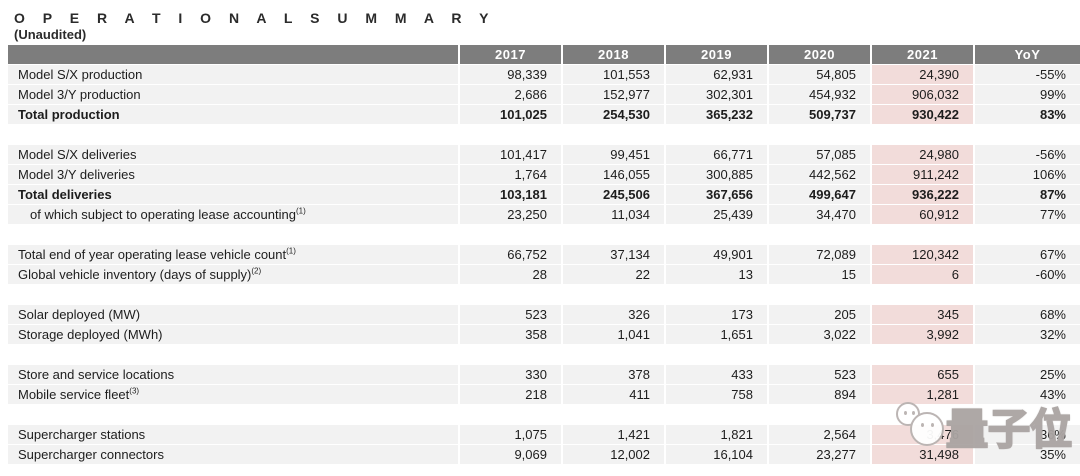 This screenshot has height=476, width=1080. What do you see at coordinates (818, 214) in the screenshot?
I see `value-cell: 34,470` at bounding box center [818, 214].